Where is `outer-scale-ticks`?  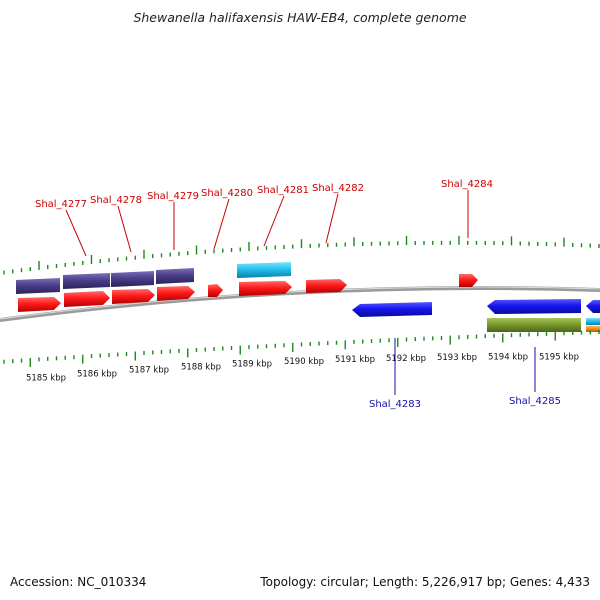 outer-scale-ticks is located at coordinates (301, 255).